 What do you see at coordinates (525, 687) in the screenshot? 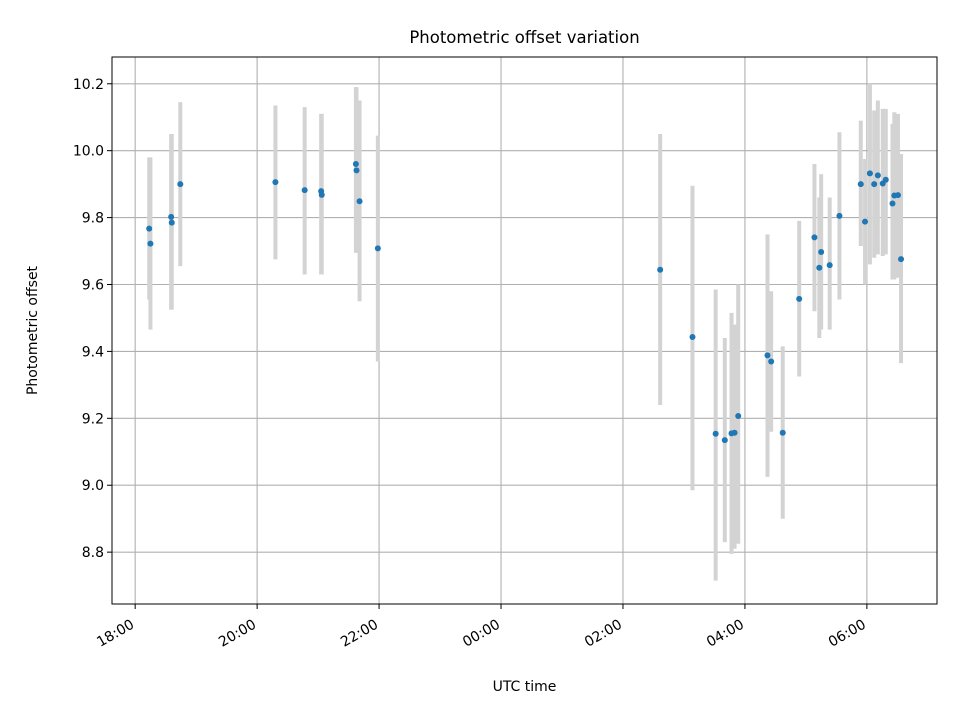
I see `x-axis-label: UTC time` at bounding box center [525, 687].